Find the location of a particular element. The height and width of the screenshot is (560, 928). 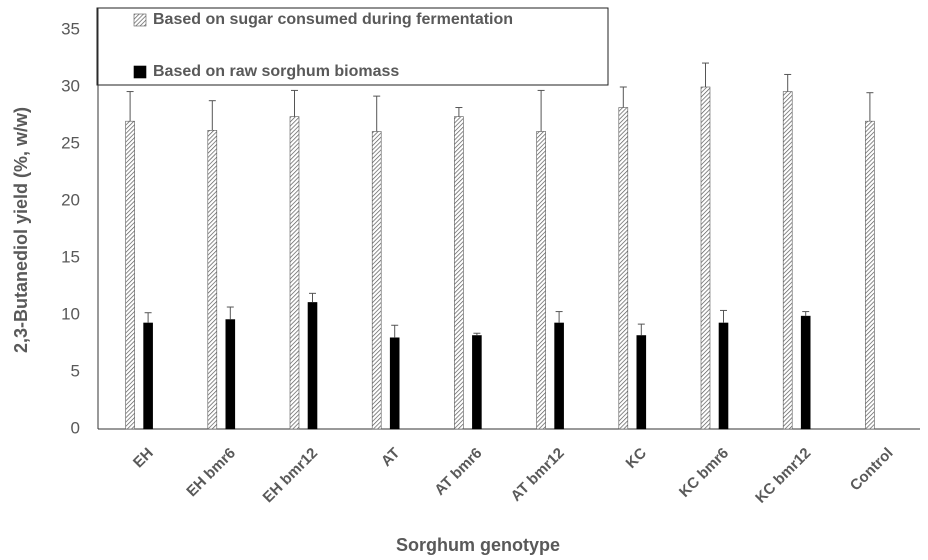

x-axis-label: Sorghum genotype is located at coordinates (478, 545).